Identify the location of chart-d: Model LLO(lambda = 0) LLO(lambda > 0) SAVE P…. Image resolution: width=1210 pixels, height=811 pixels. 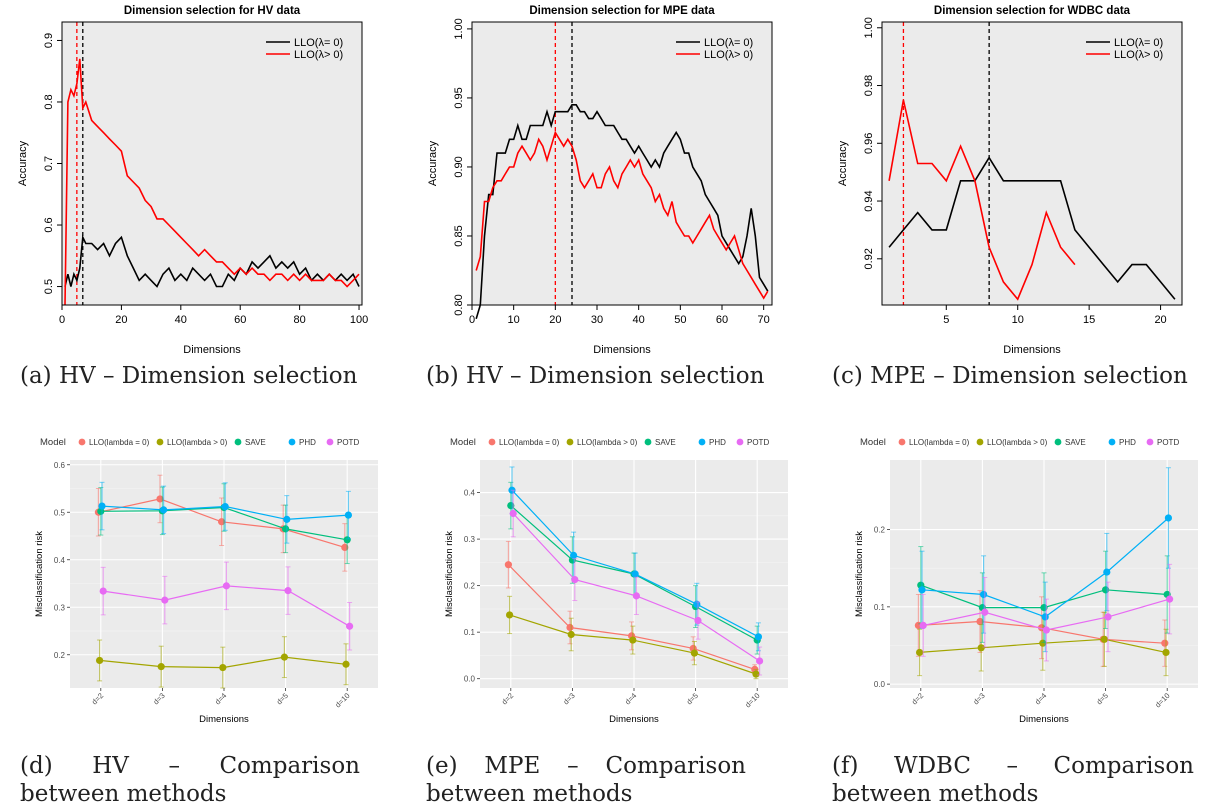
(206, 581).